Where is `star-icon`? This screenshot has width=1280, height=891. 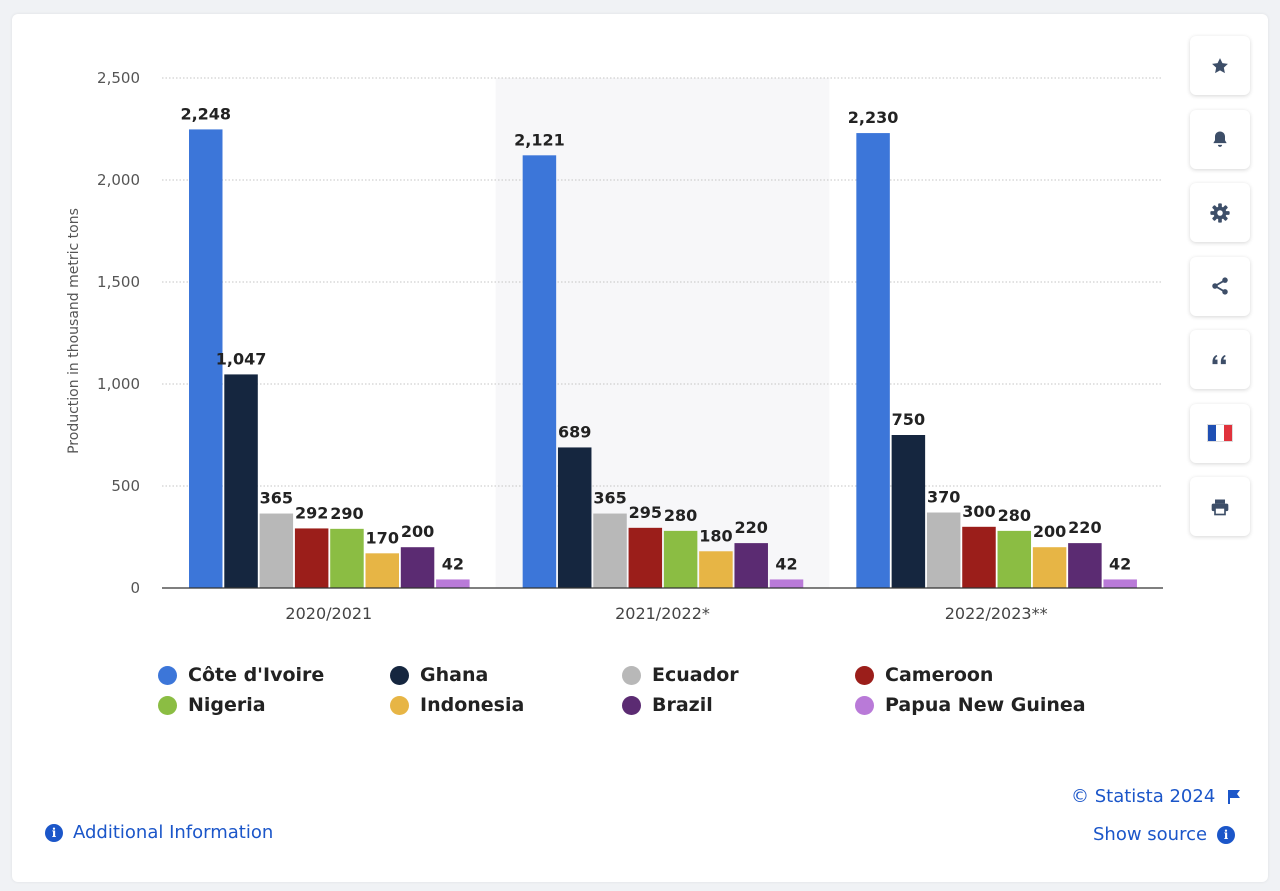
star-icon is located at coordinates (1220, 65).